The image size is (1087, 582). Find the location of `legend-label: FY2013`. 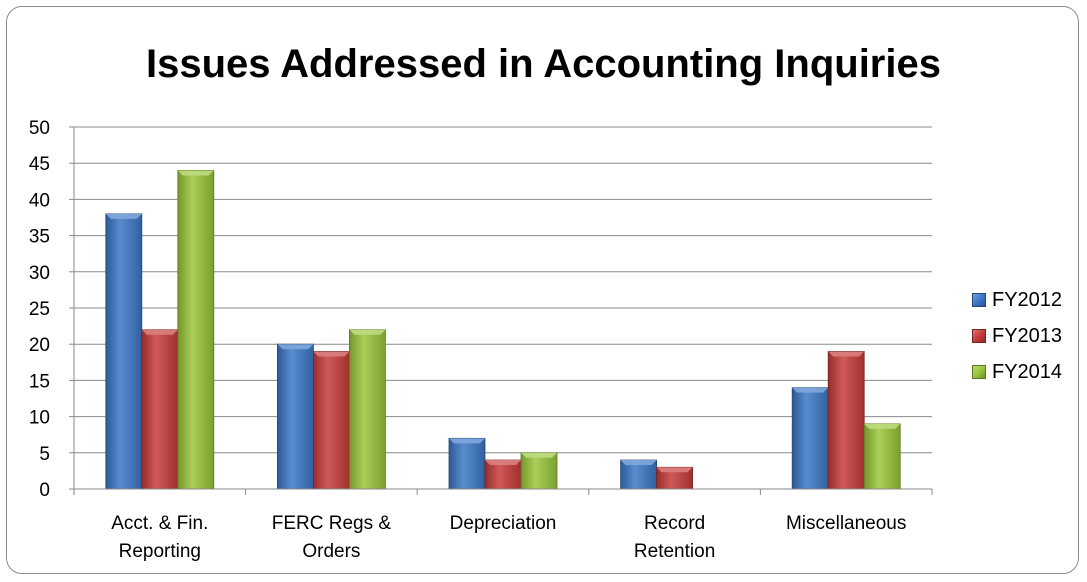

legend-label: FY2013 is located at coordinates (1027, 335).